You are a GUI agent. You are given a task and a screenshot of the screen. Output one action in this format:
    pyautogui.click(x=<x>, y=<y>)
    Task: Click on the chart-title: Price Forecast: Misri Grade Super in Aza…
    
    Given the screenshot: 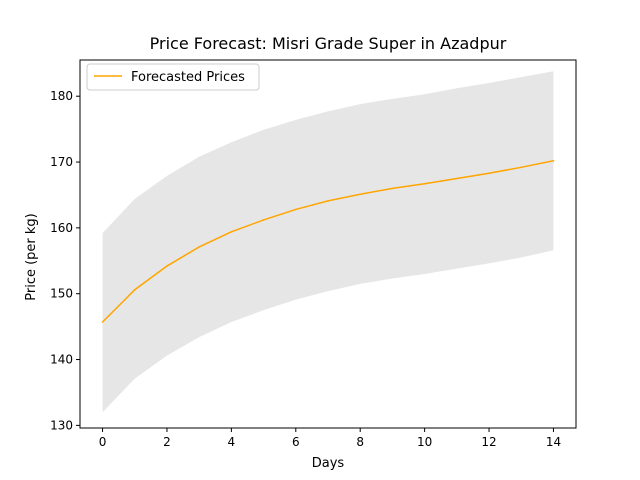 What is the action you would take?
    pyautogui.click(x=328, y=43)
    